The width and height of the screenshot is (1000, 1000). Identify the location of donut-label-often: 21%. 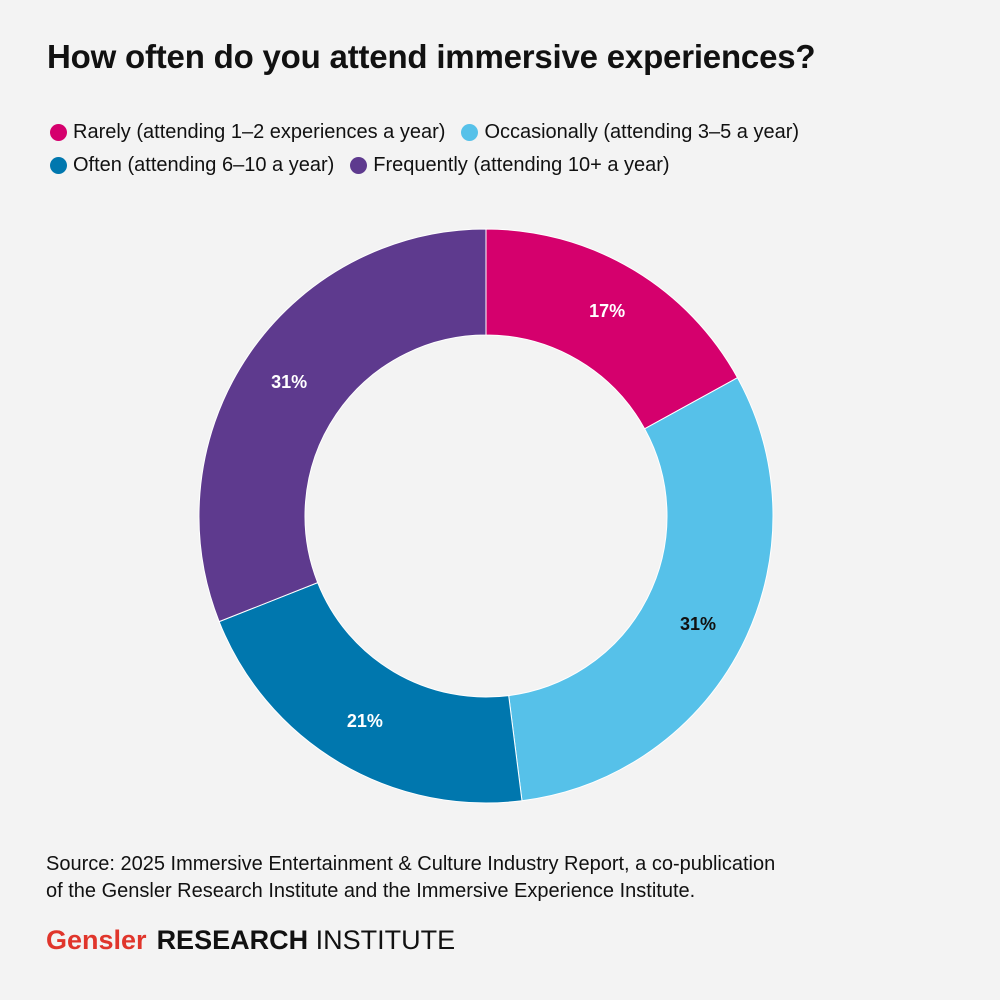
(365, 721).